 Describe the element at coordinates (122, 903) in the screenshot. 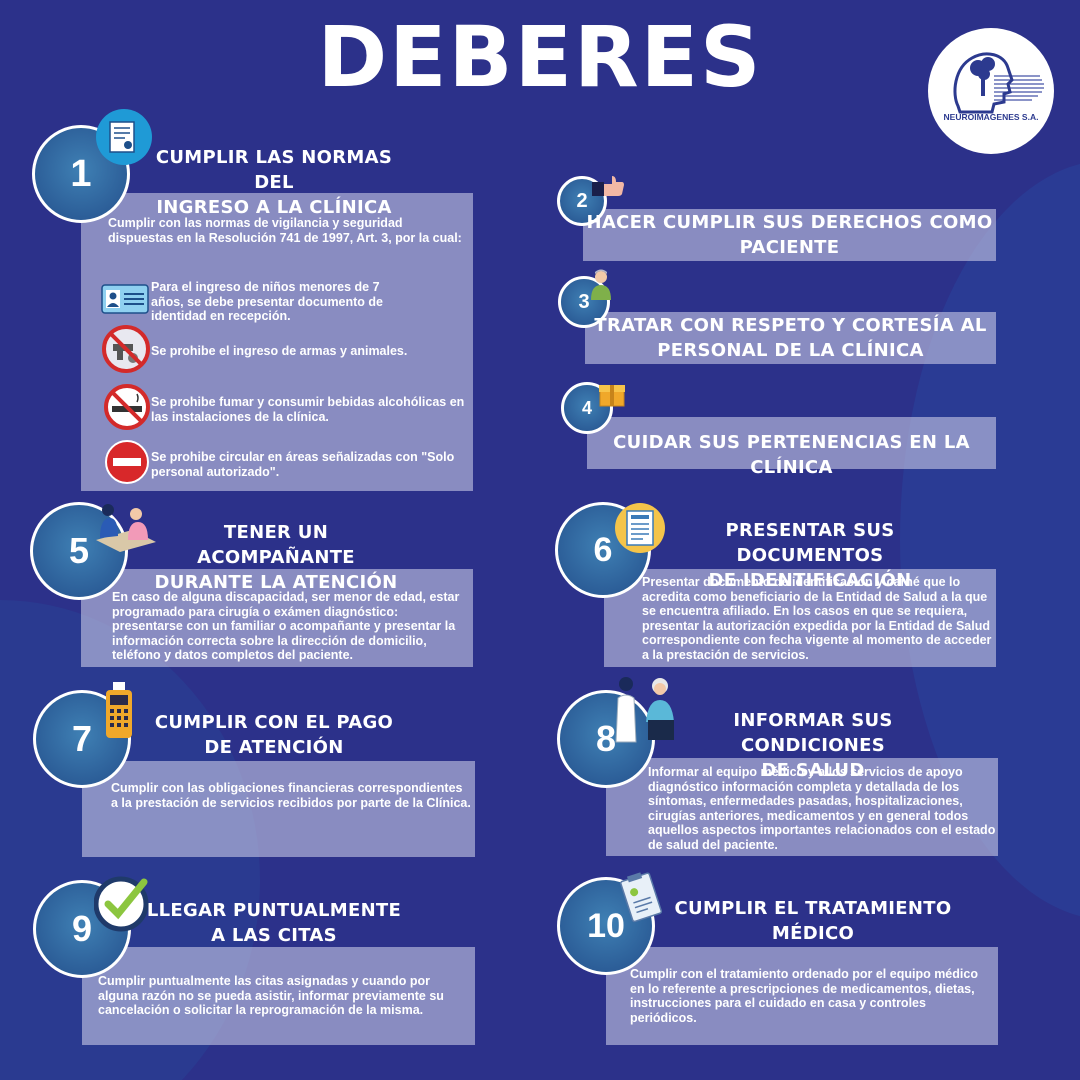

I see `clock-check-icon` at that location.